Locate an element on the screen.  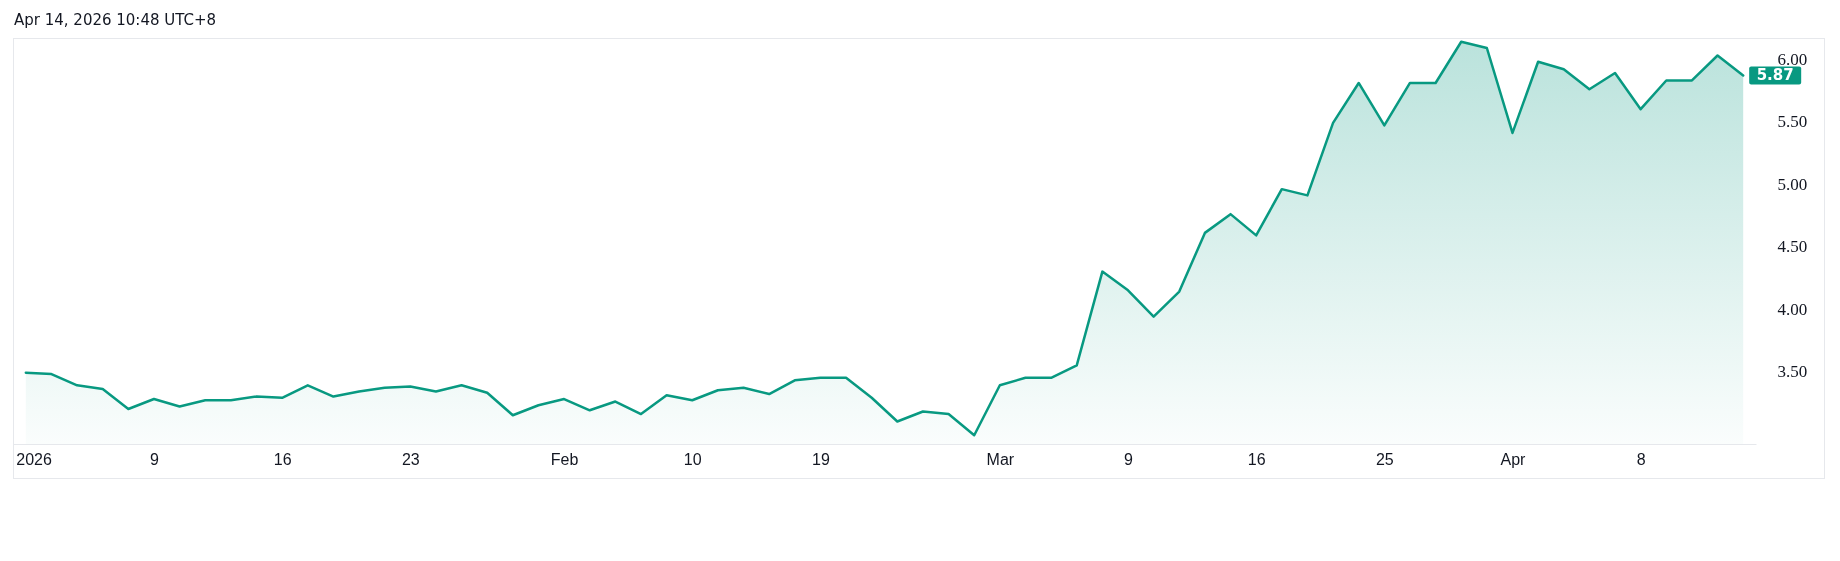
x-tick-label: 8 is located at coordinates (1641, 459).